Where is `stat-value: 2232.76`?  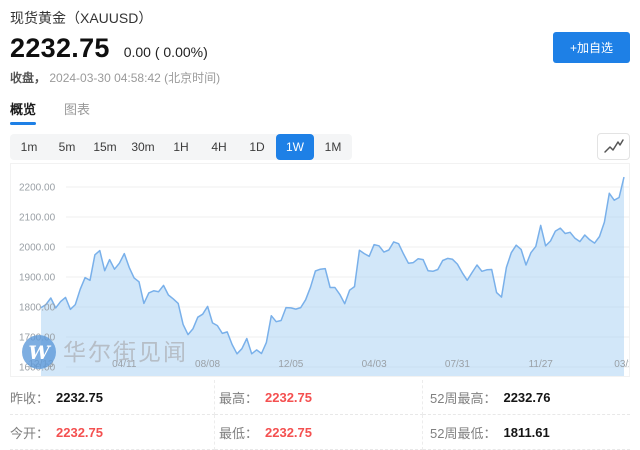 stat-value: 2232.76 is located at coordinates (527, 397).